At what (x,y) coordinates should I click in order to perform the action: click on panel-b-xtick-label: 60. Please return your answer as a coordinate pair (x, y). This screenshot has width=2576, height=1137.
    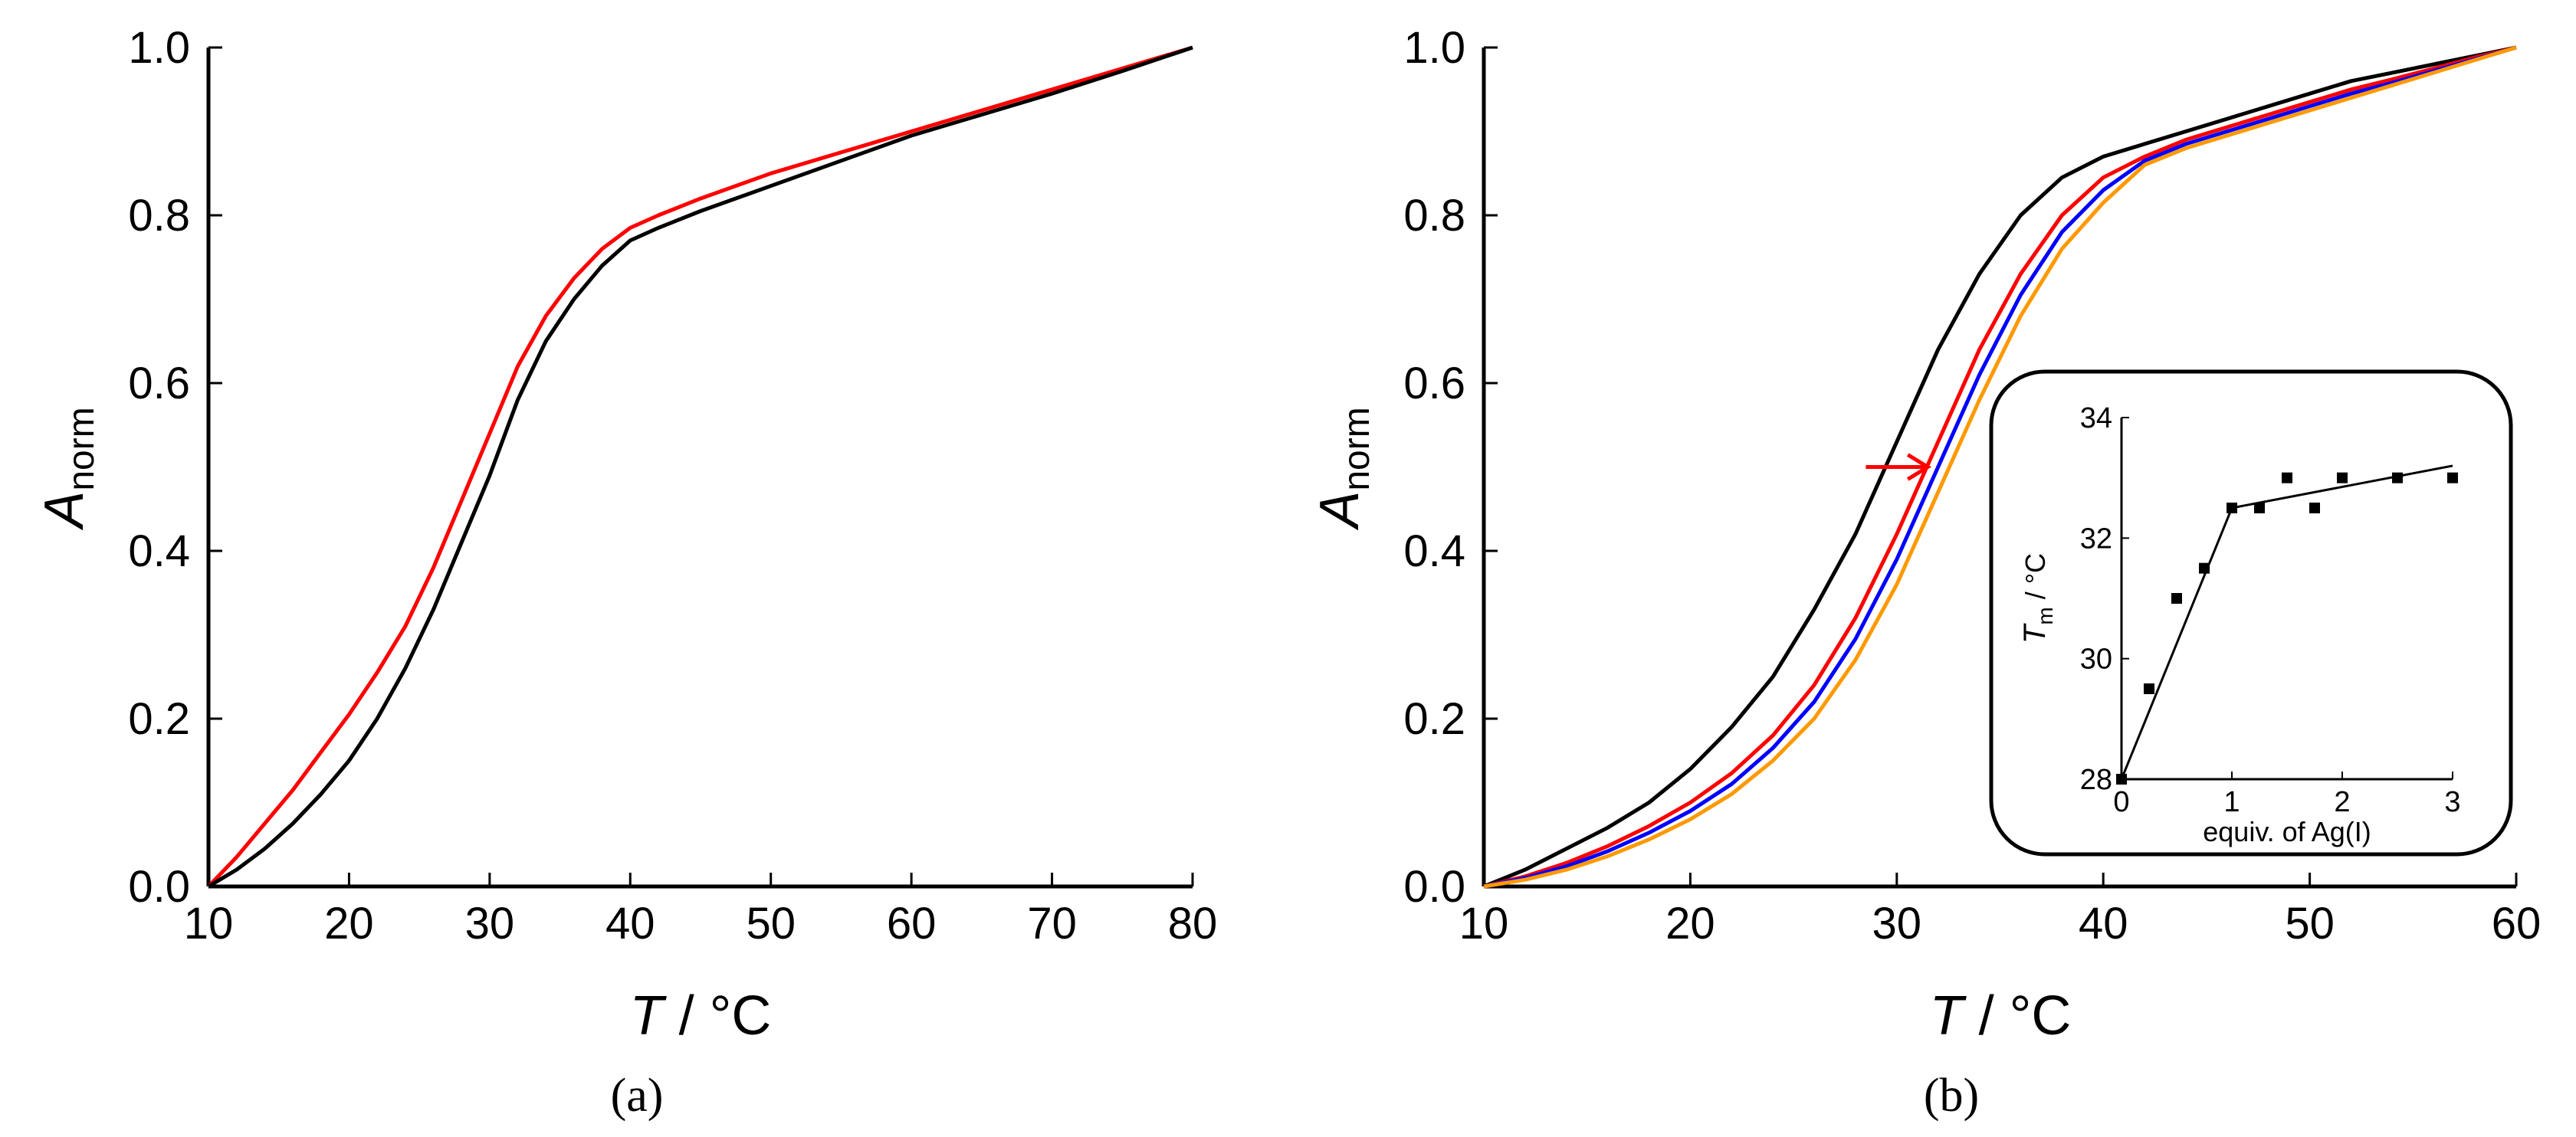
    Looking at the image, I should click on (2517, 924).